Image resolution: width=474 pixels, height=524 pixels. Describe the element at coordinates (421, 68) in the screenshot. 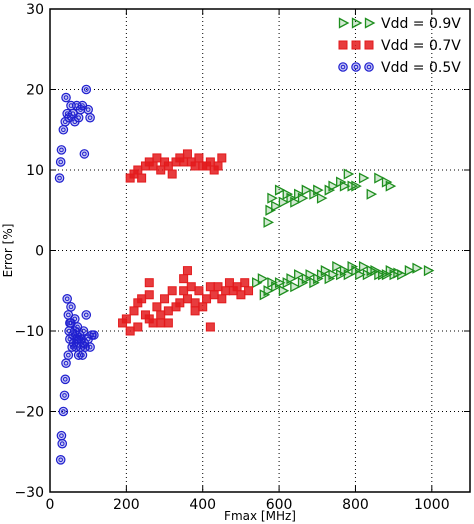

I see `legend-label: Vdd = 0.5V` at that location.